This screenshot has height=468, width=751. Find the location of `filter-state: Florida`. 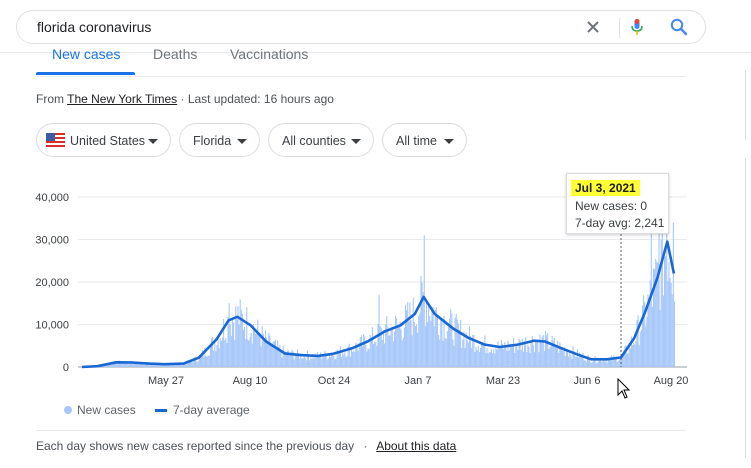

filter-state: Florida is located at coordinates (219, 140).